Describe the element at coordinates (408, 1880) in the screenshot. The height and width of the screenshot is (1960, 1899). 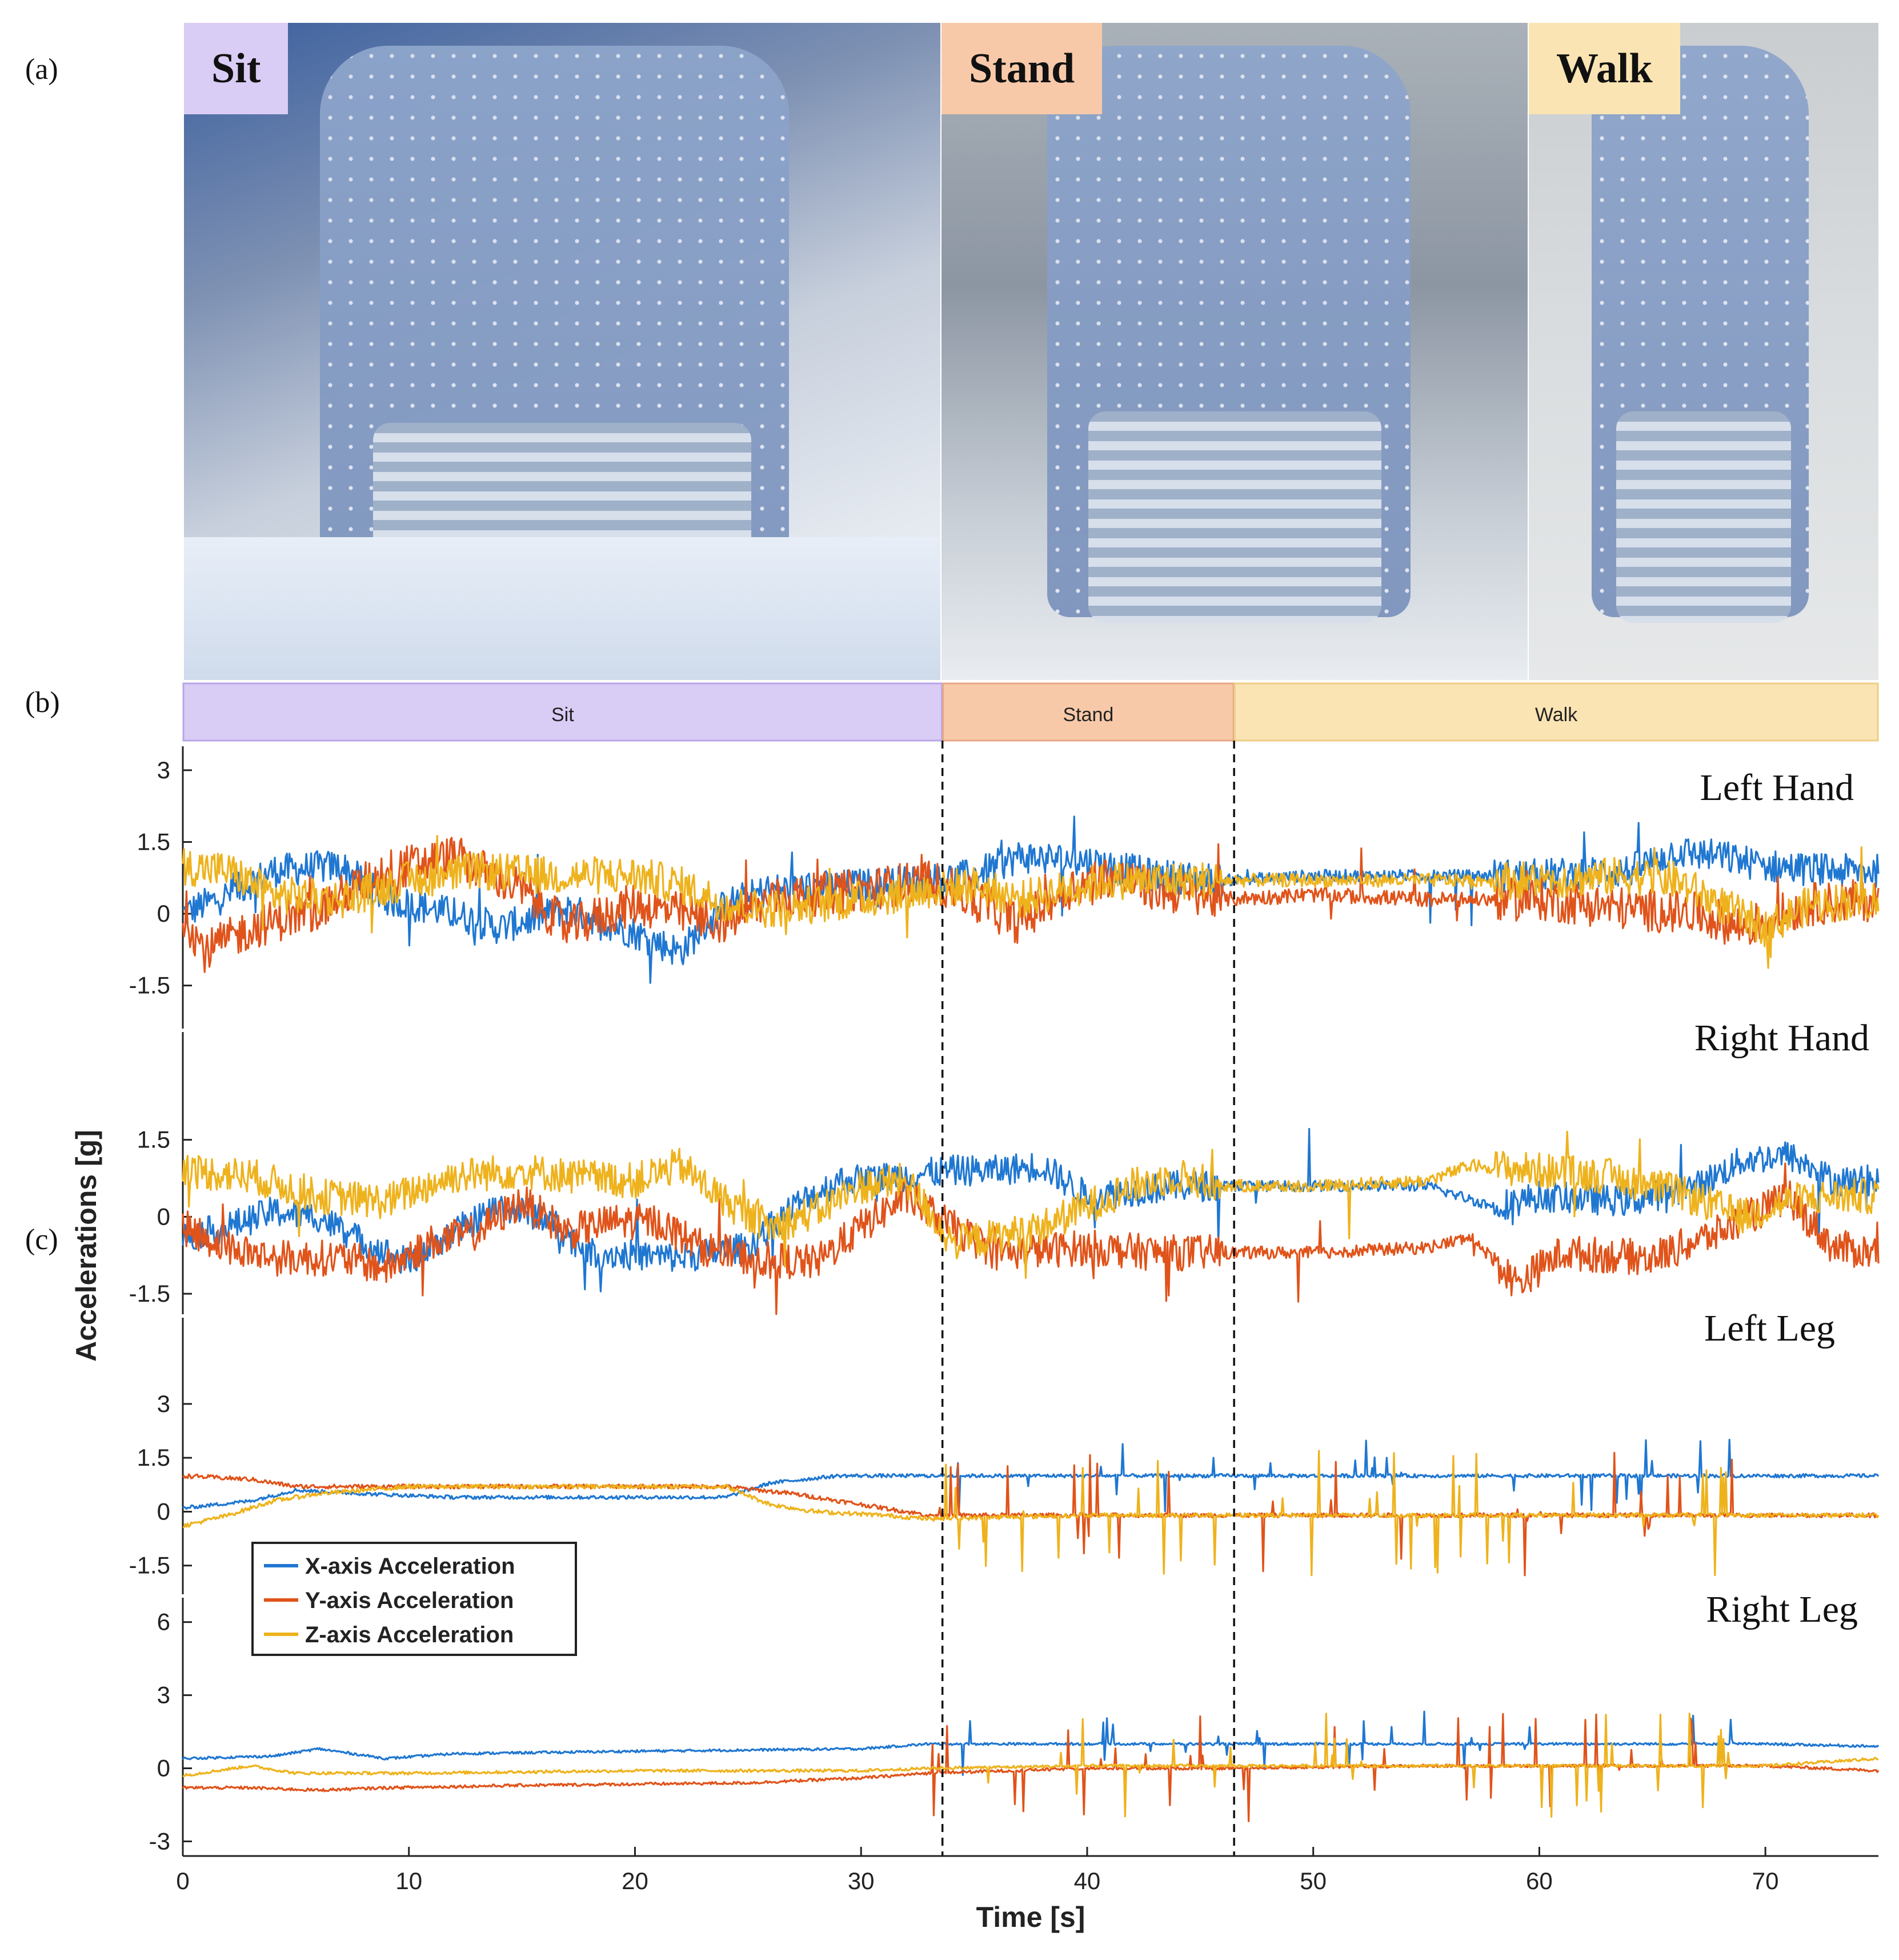
I see `x-tick-label: 10` at that location.